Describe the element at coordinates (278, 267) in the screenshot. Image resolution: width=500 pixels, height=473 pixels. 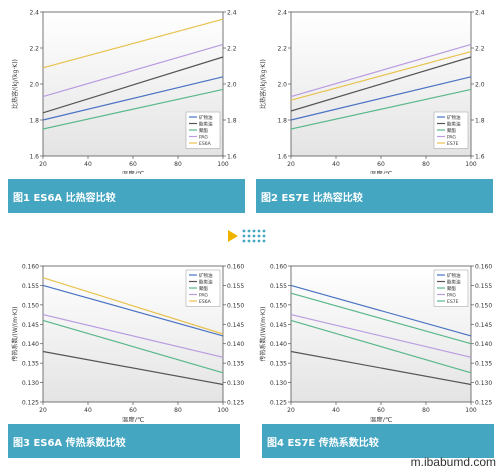
I see `y-tick-label: 0.160` at that location.